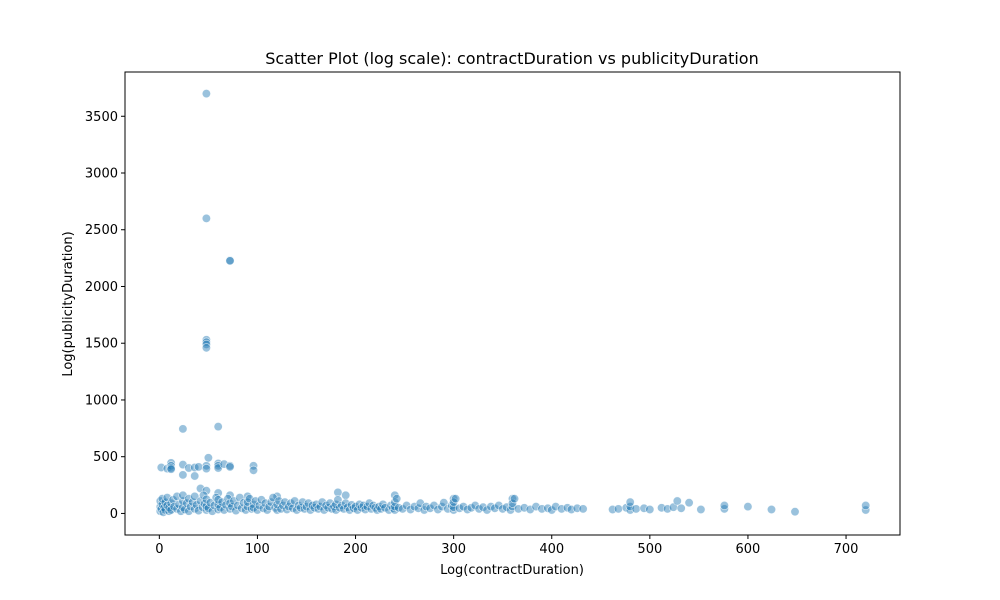  Describe the element at coordinates (101, 173) in the screenshot. I see `y-tick-label: 3000` at that location.